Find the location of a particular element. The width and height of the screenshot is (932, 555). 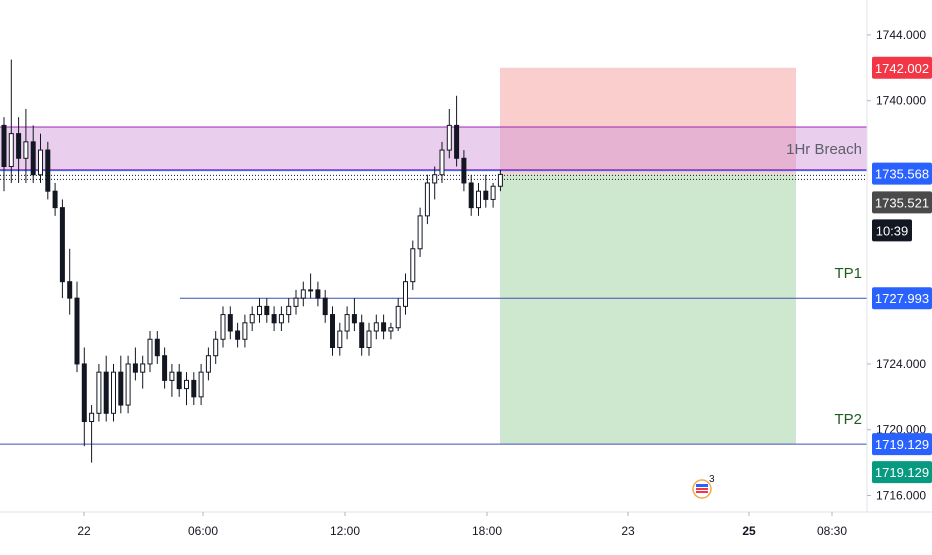

price-badge-stop-loss: 1742.002 is located at coordinates (902, 67).